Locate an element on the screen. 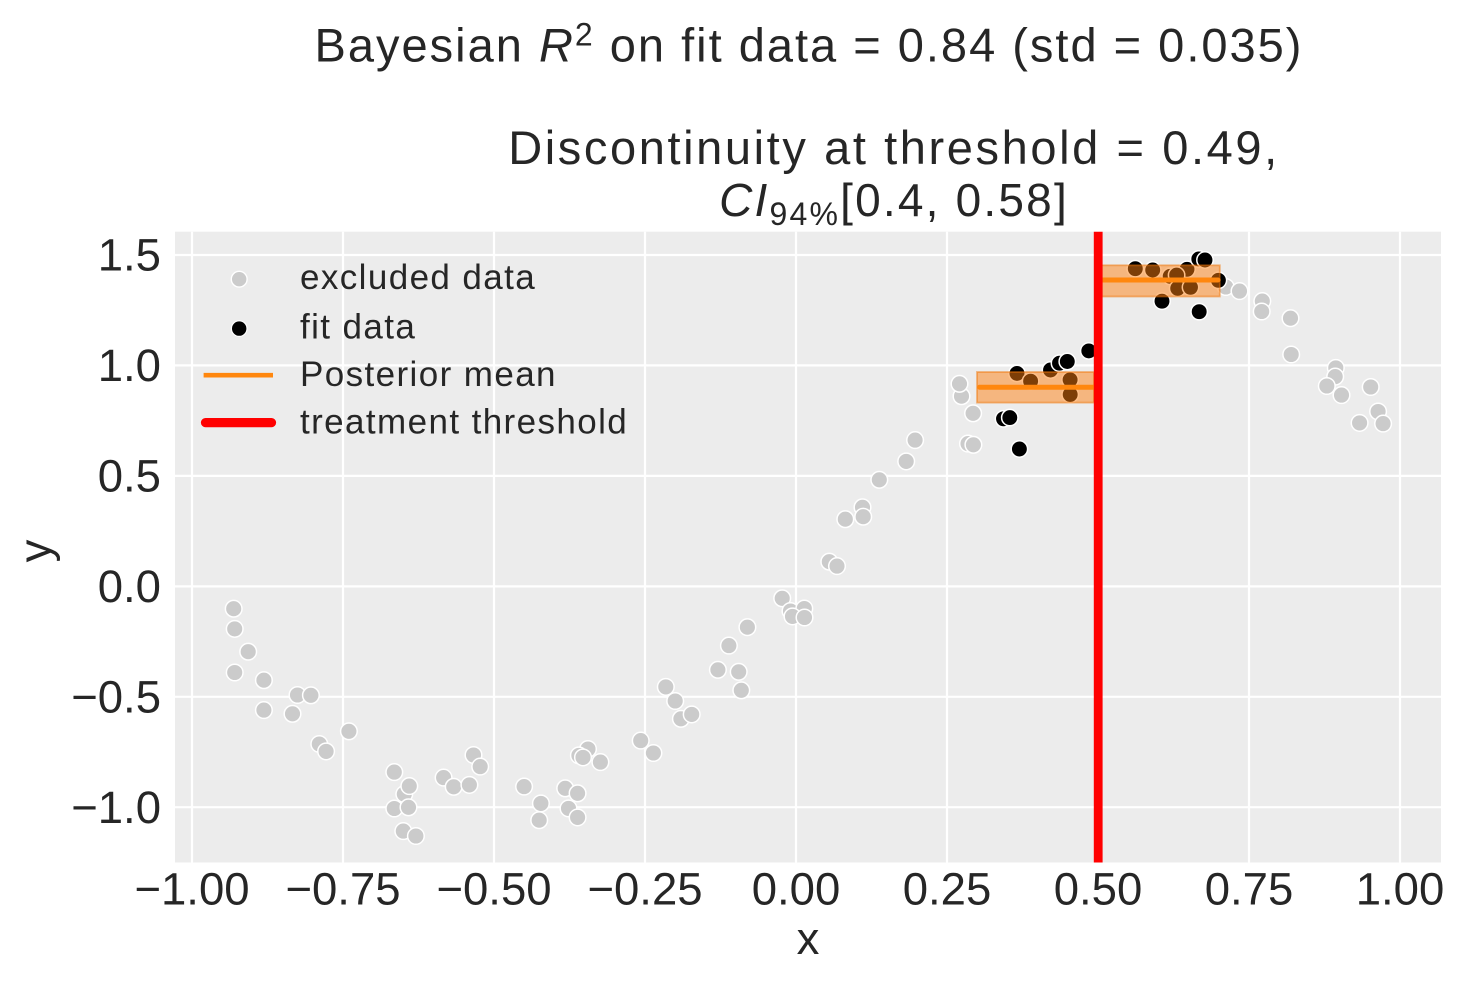 The image size is (1463, 983). svg-text: excluded data is located at coordinates (418, 277).